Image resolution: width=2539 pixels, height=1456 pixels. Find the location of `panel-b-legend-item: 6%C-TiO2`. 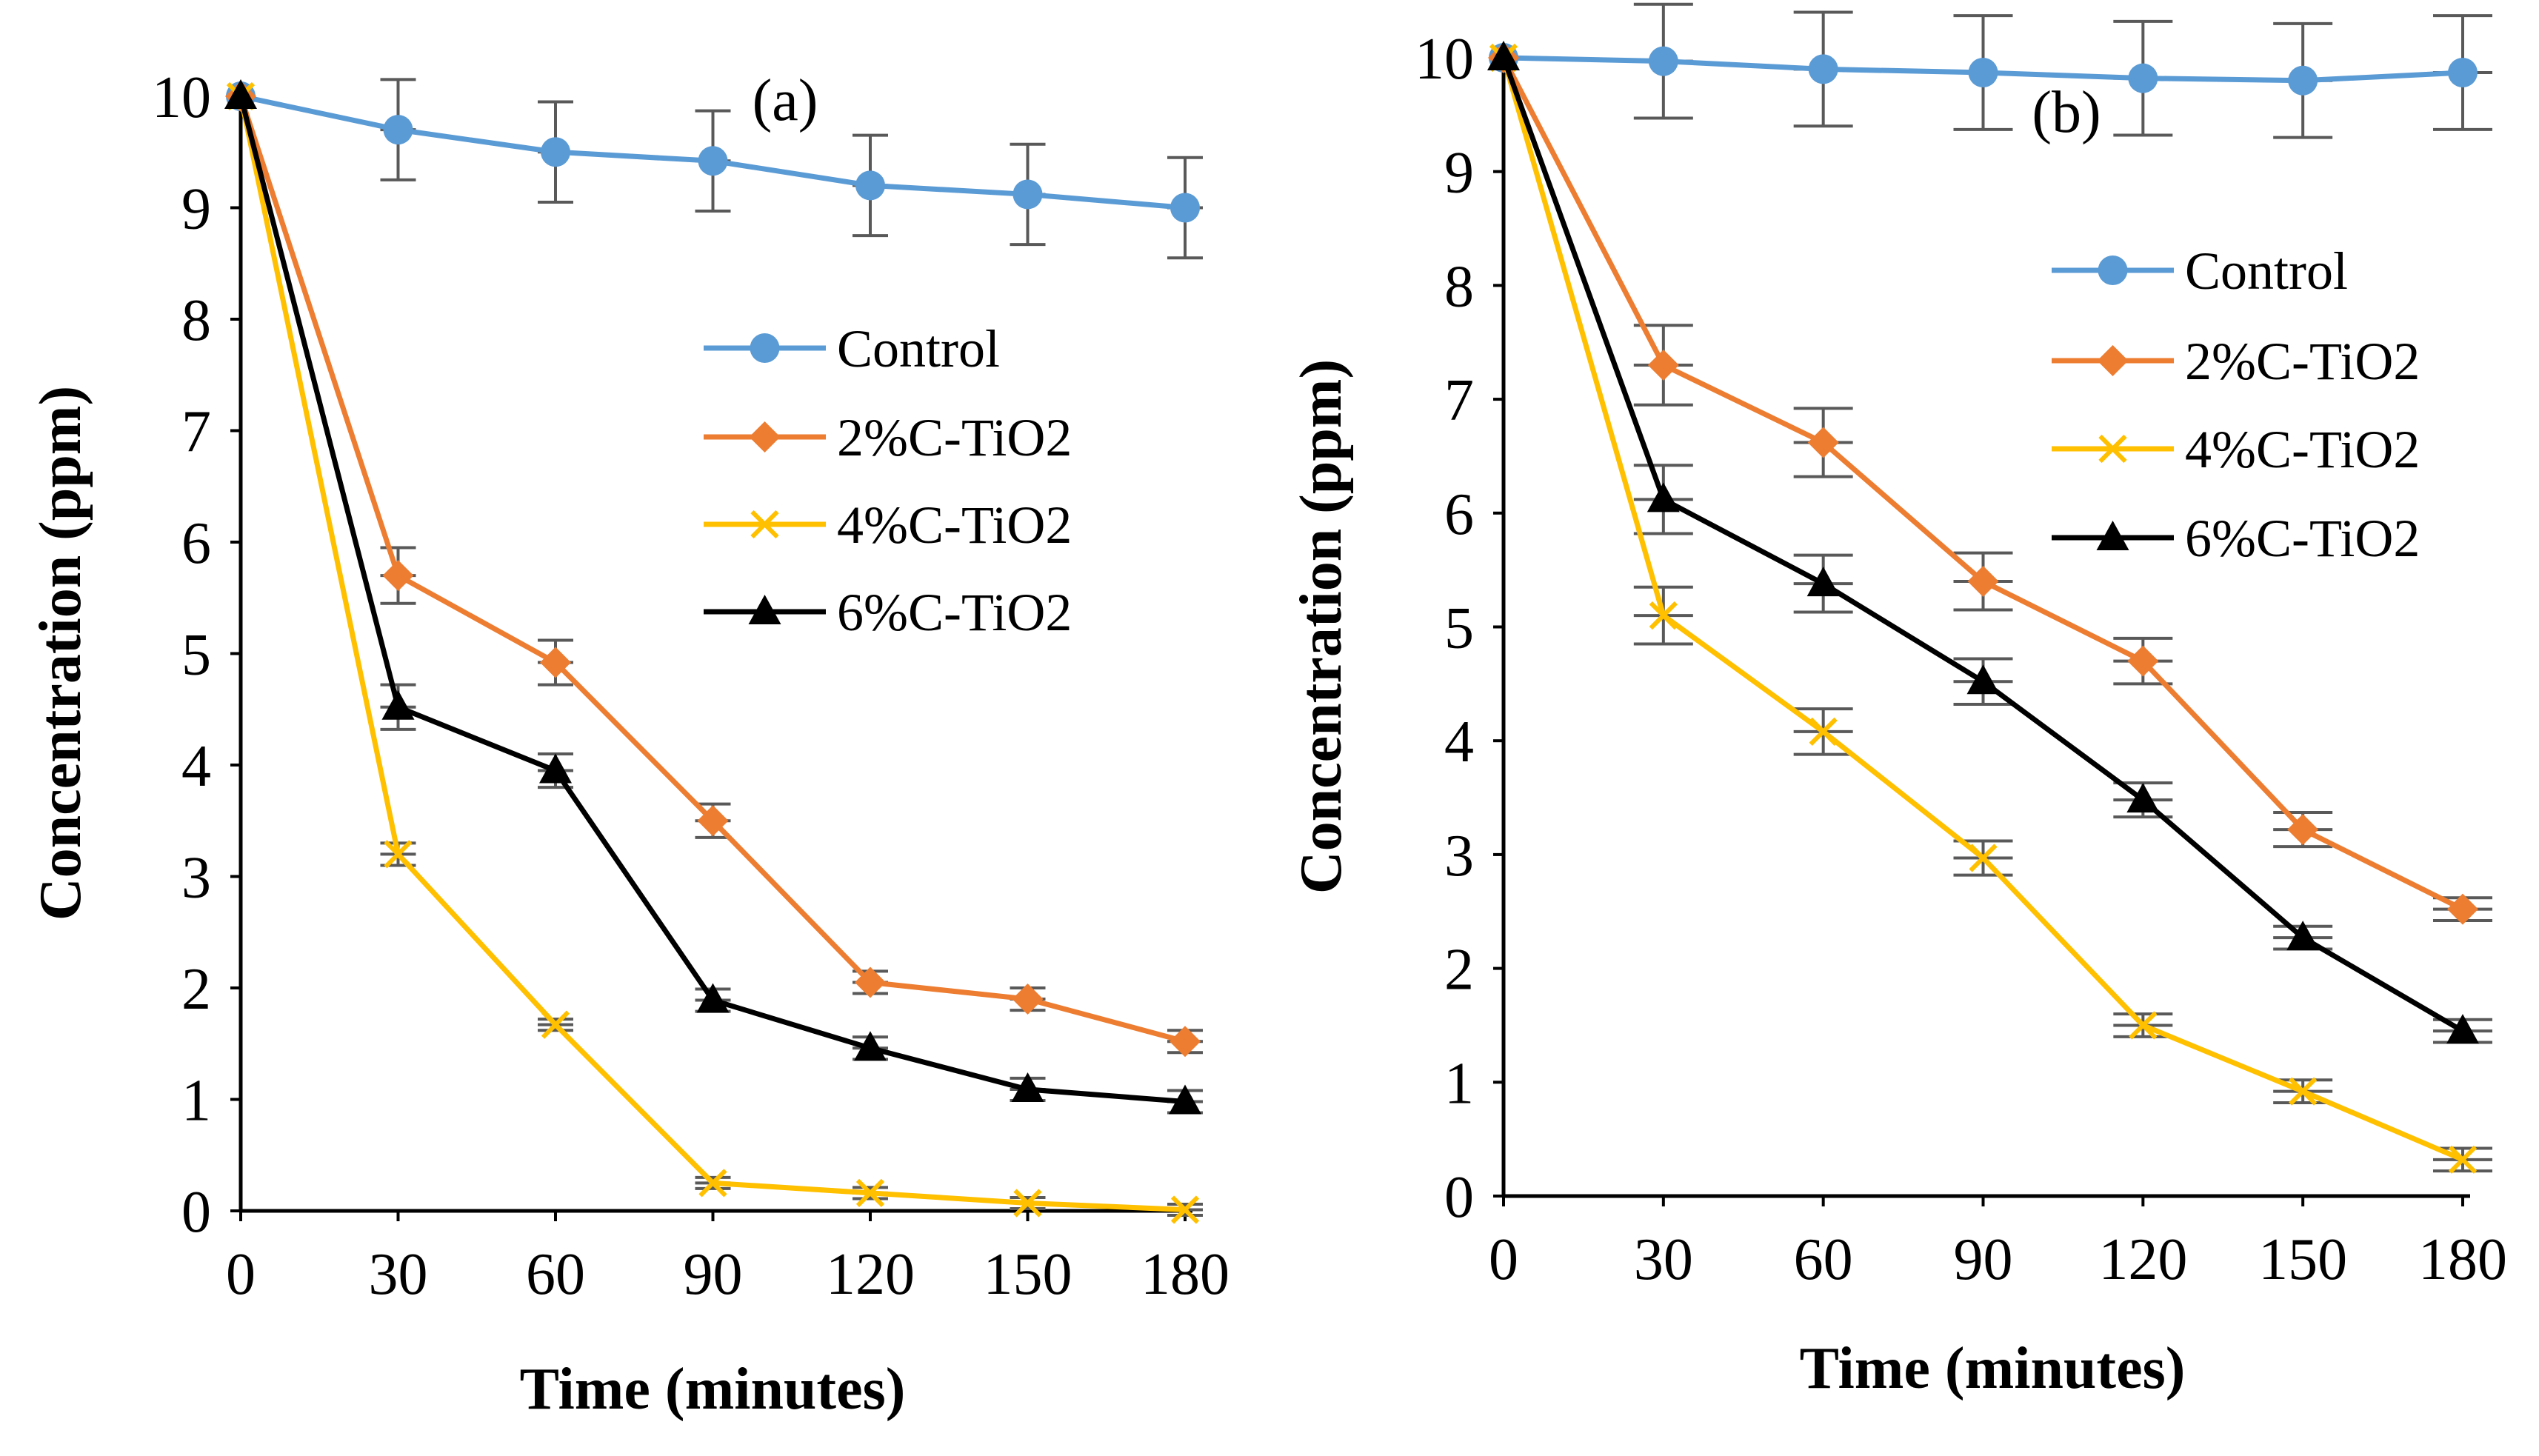

panel-b-legend-item: 6%C-TiO2 is located at coordinates (2236, 538).